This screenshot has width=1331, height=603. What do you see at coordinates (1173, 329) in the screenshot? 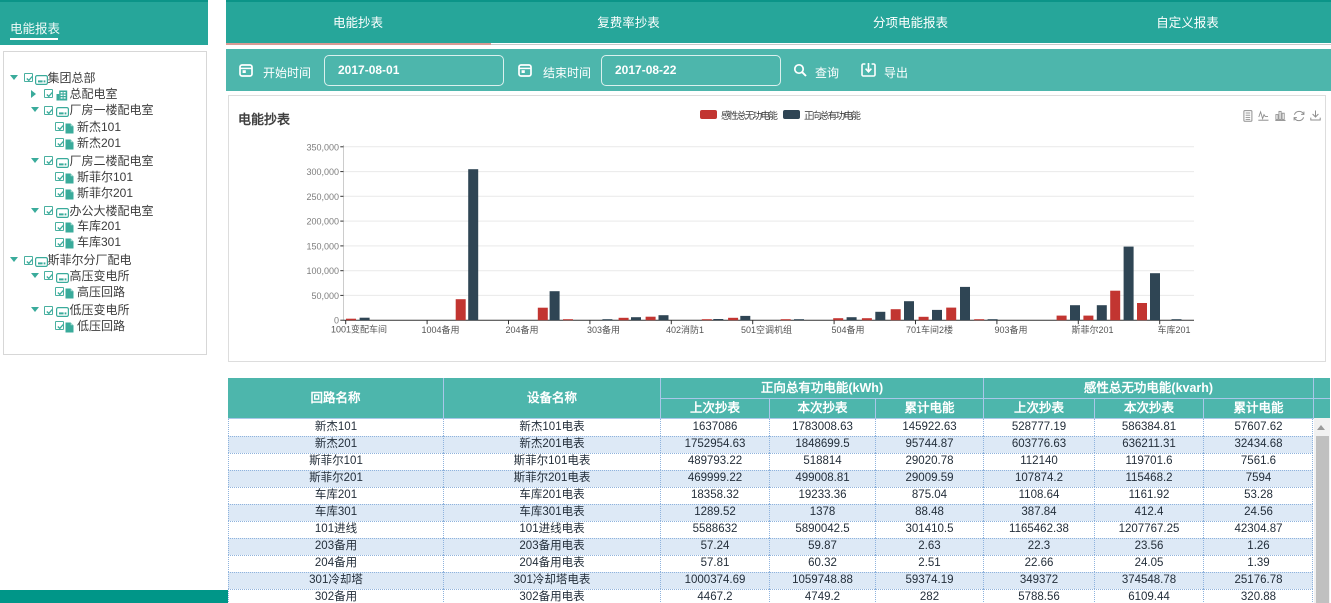
I see `svg-text: 车库201` at bounding box center [1173, 329].